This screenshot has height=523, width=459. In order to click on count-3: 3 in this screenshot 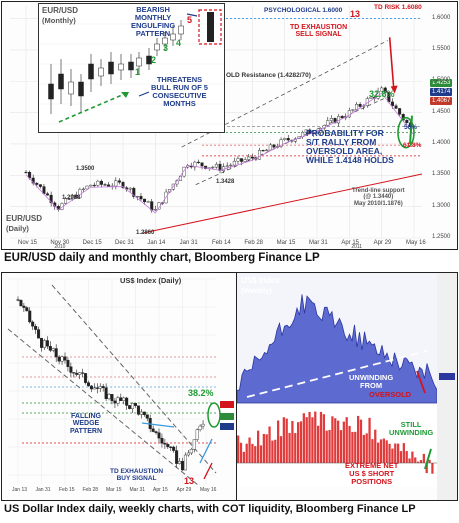, I will do `click(166, 48)`.